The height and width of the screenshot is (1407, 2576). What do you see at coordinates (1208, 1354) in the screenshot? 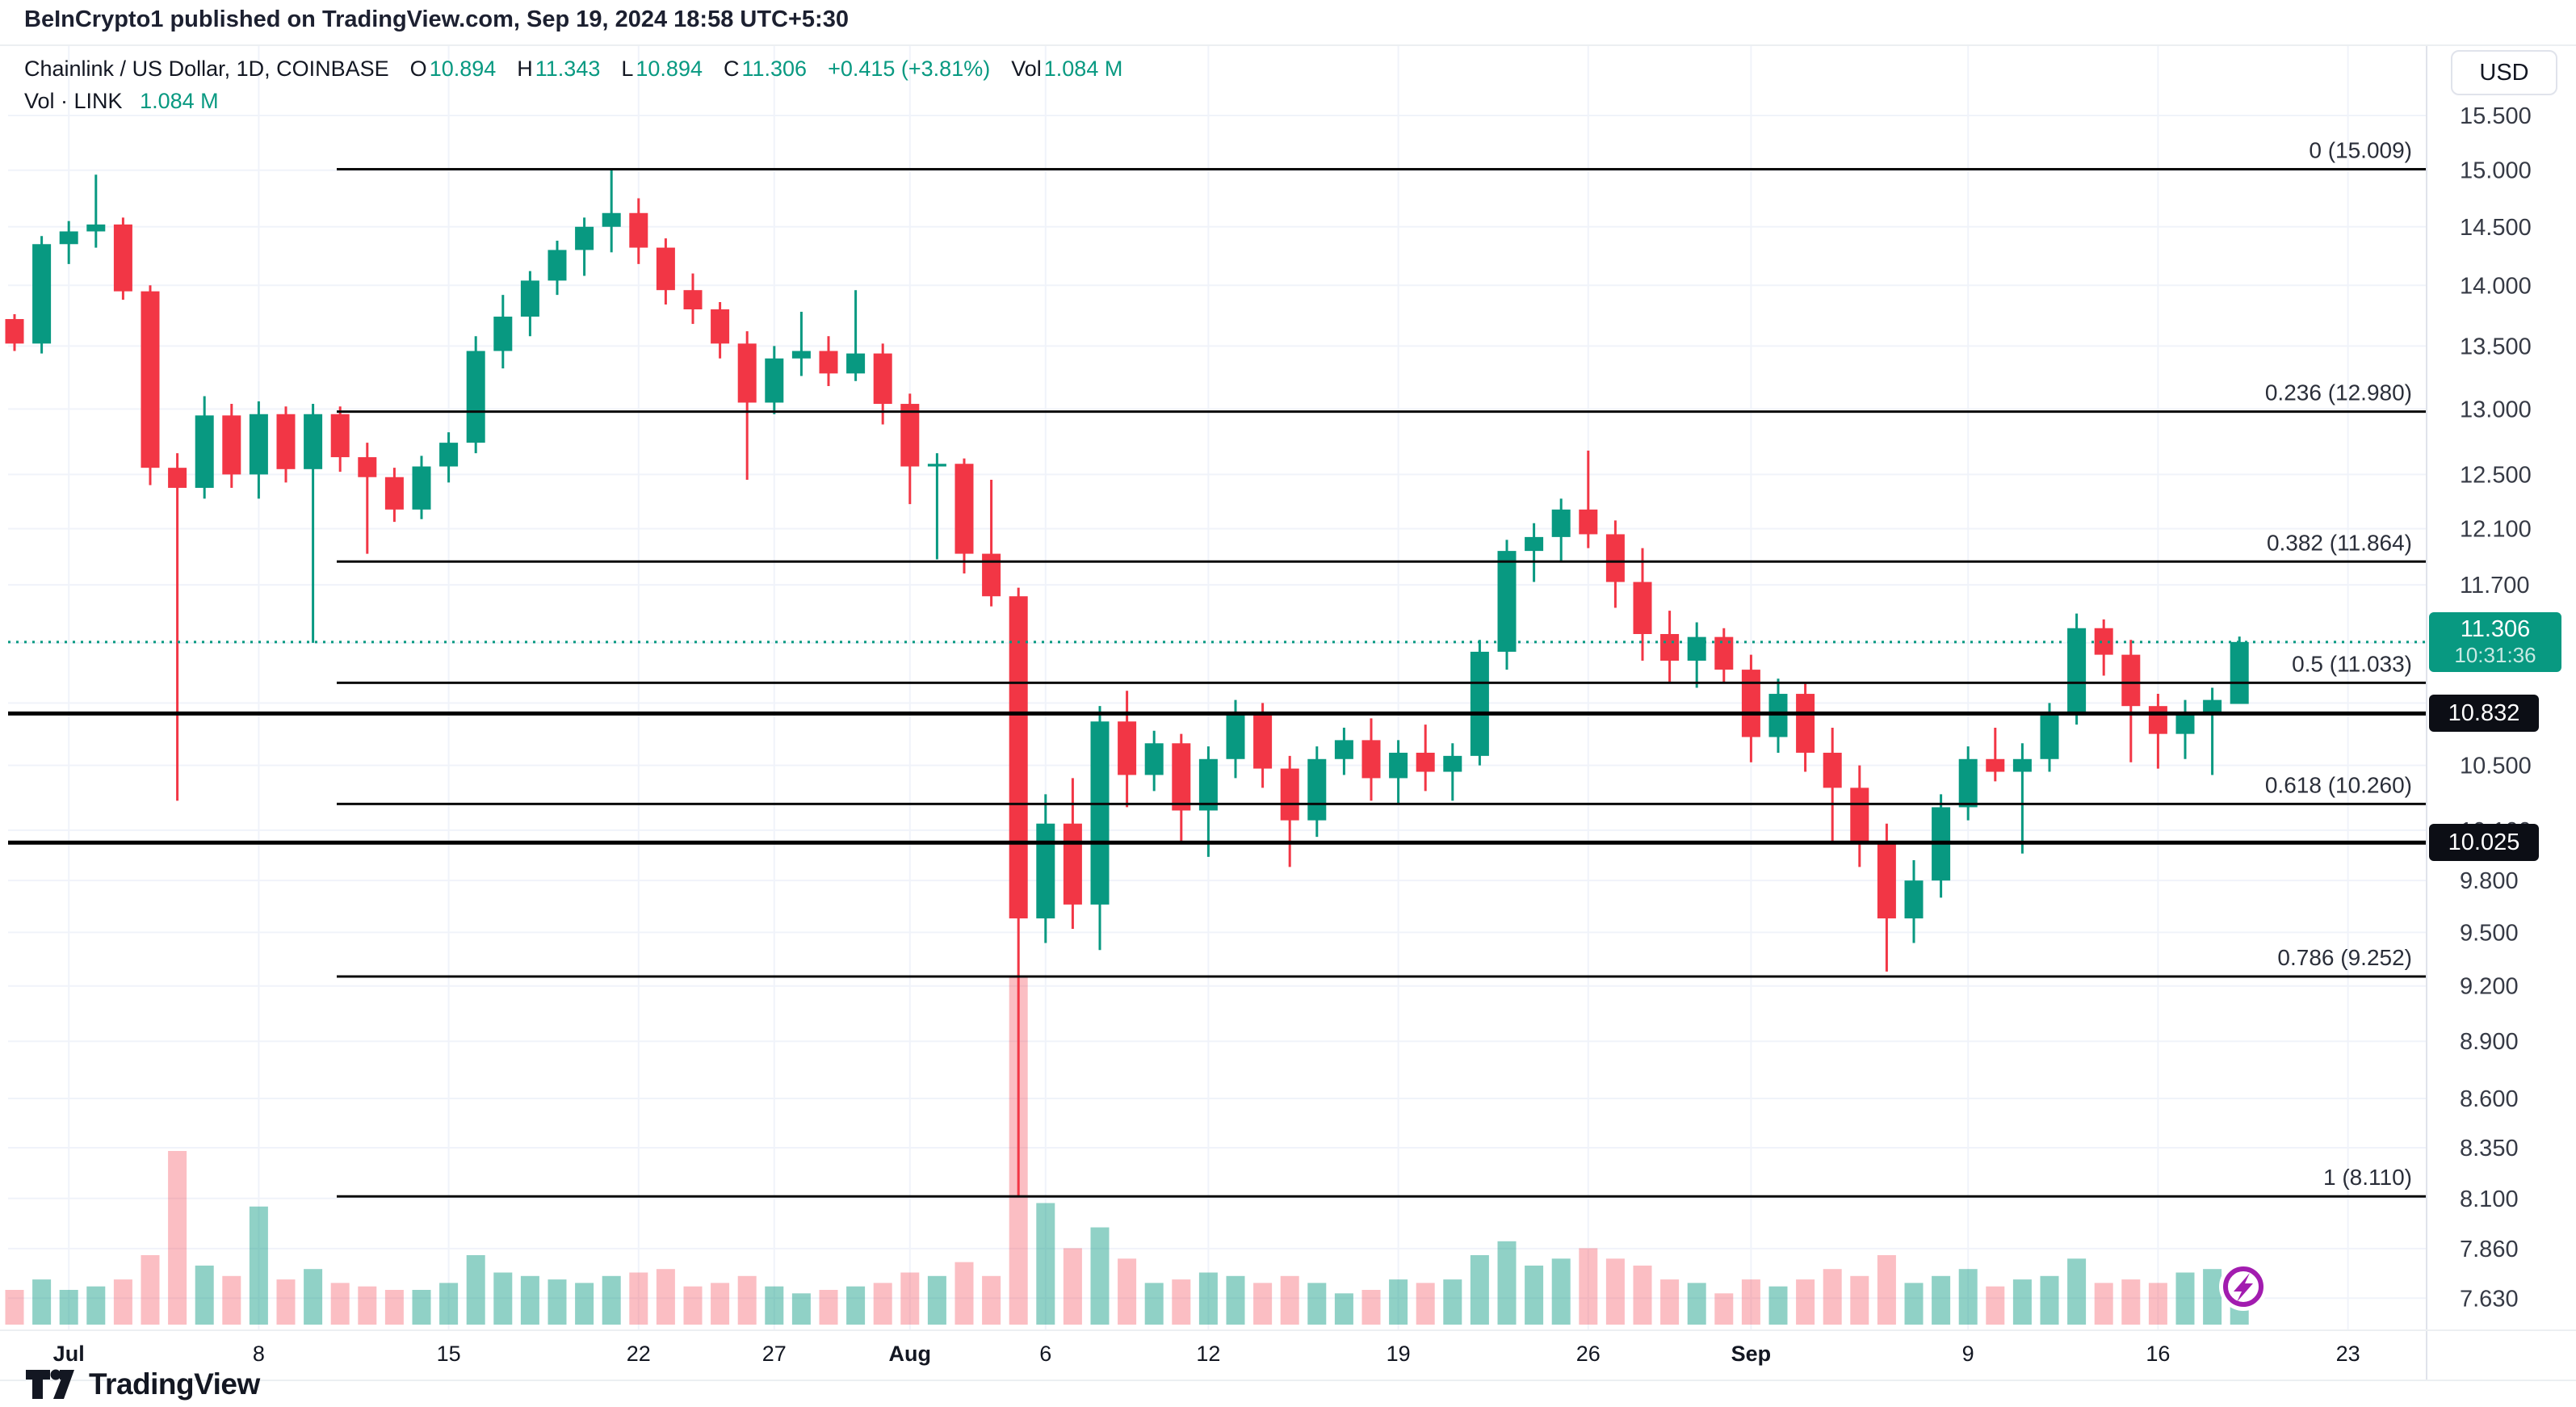
I see `time-axis-label: 12` at bounding box center [1208, 1354].